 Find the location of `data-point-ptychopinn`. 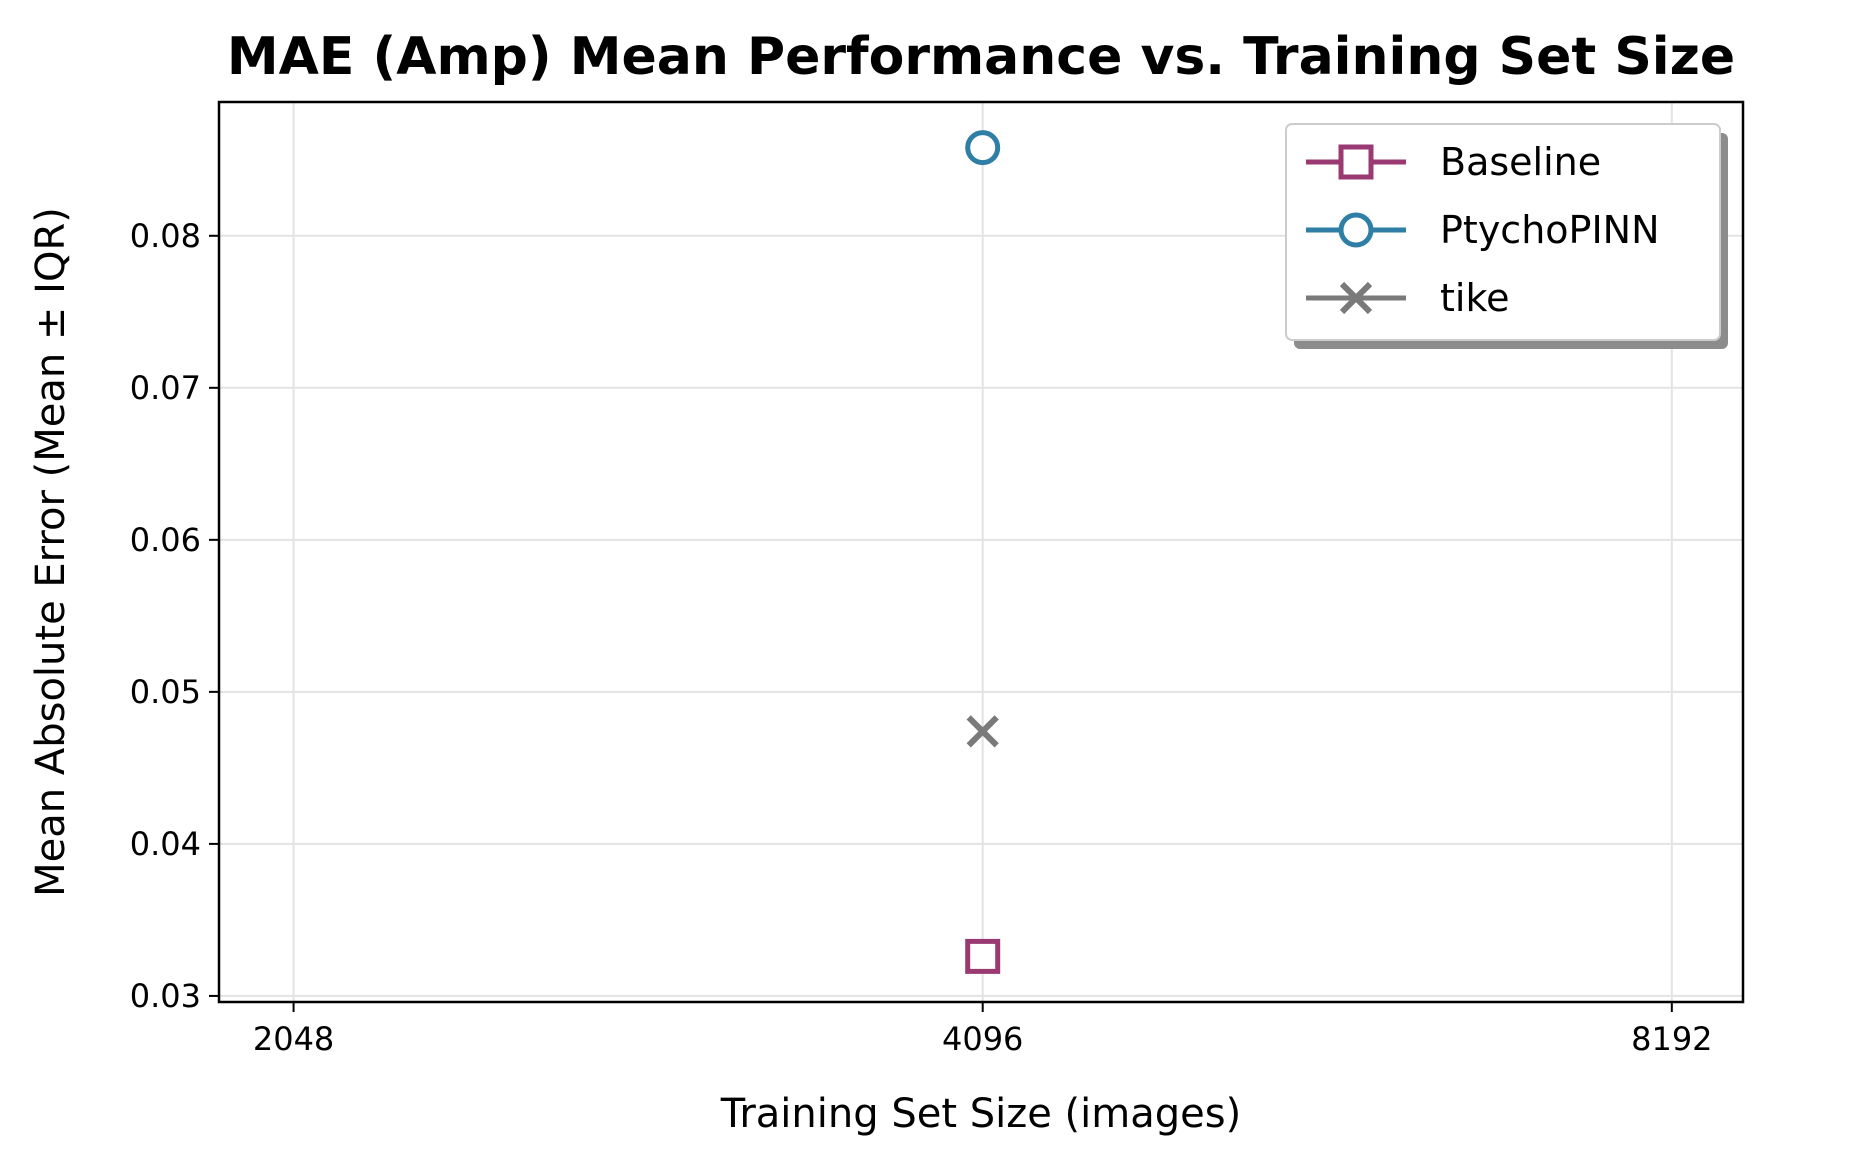

data-point-ptychopinn is located at coordinates (983, 148).